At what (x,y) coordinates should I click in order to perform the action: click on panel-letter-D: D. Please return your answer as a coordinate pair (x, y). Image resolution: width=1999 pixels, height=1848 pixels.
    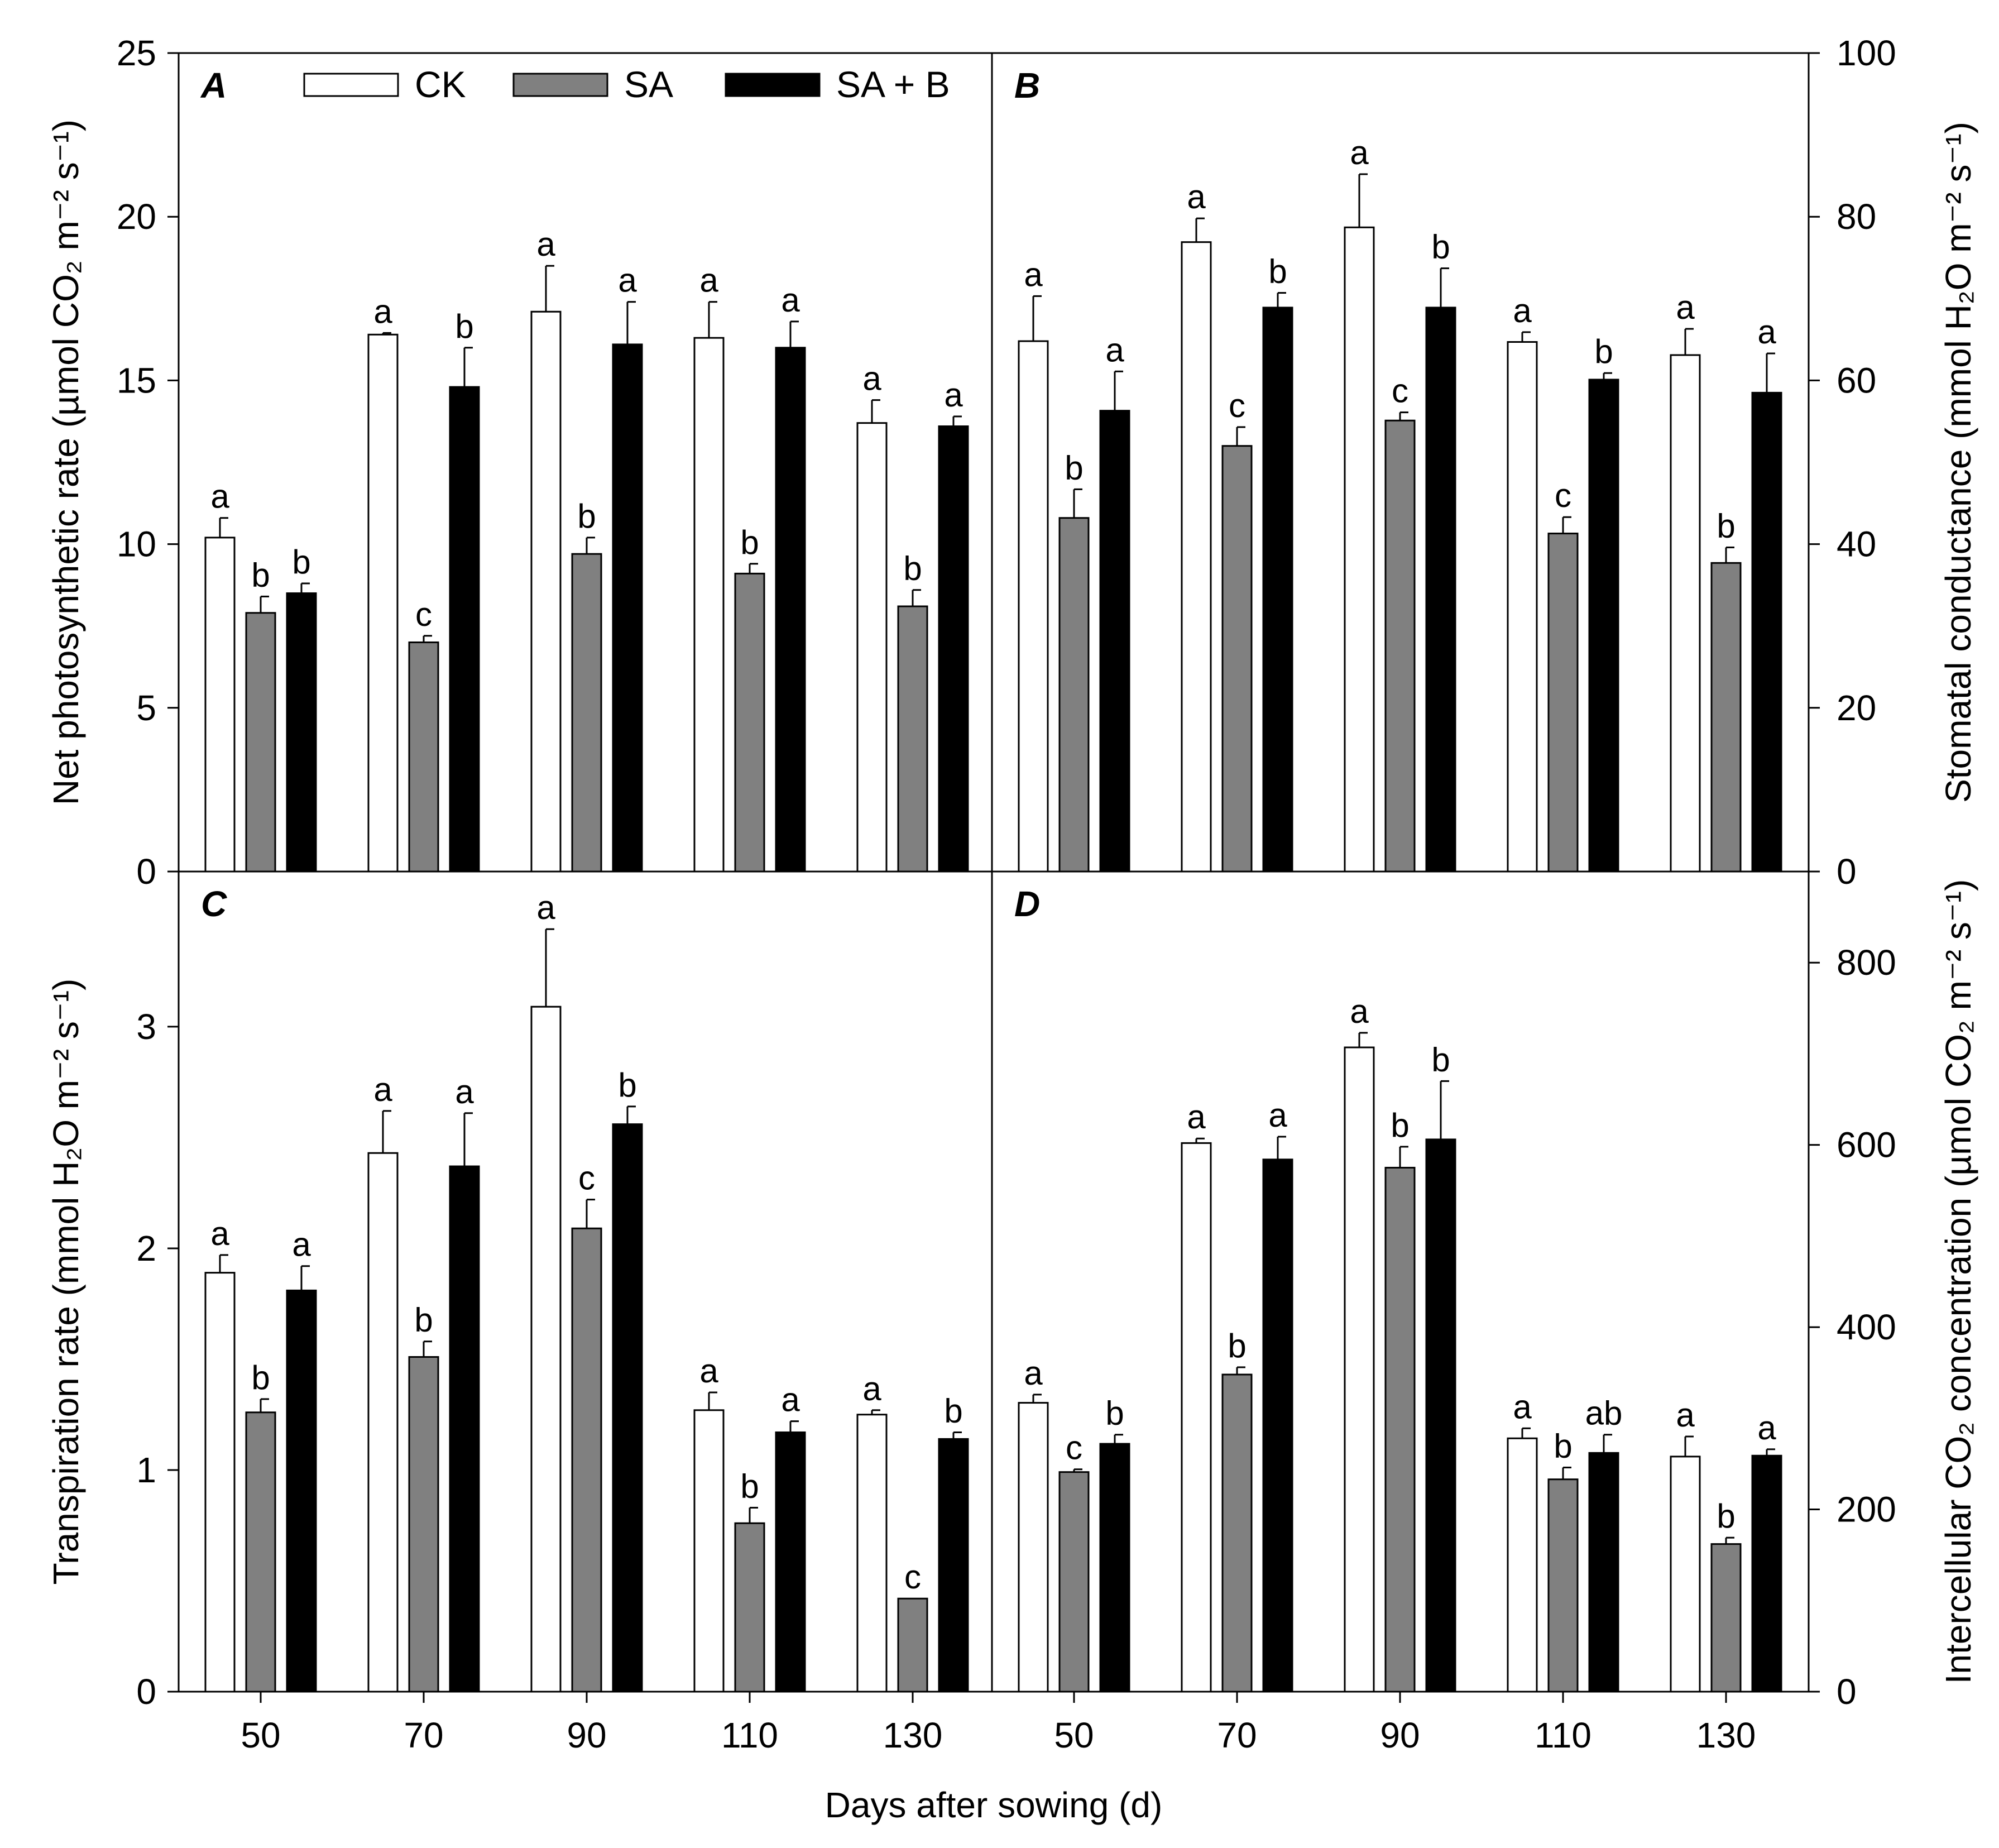
    Looking at the image, I should click on (1027, 904).